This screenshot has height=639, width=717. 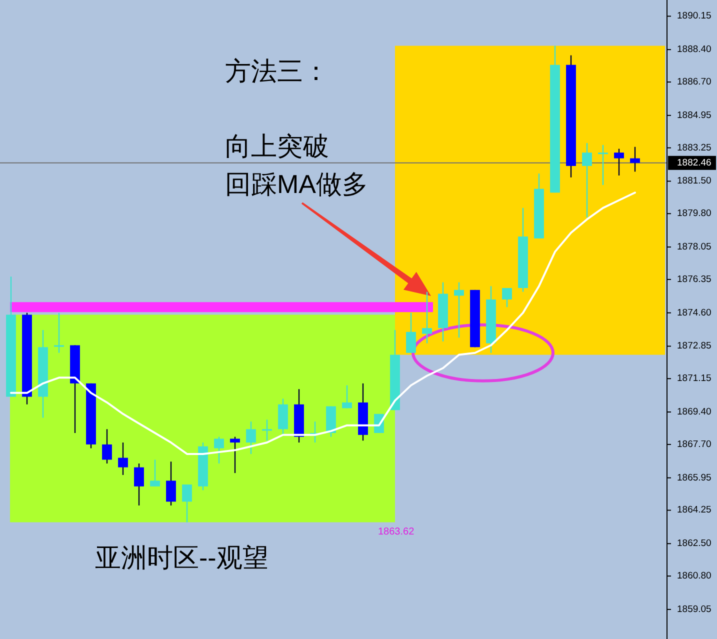 I want to click on y-tick-label: 1878.05, so click(x=694, y=247).